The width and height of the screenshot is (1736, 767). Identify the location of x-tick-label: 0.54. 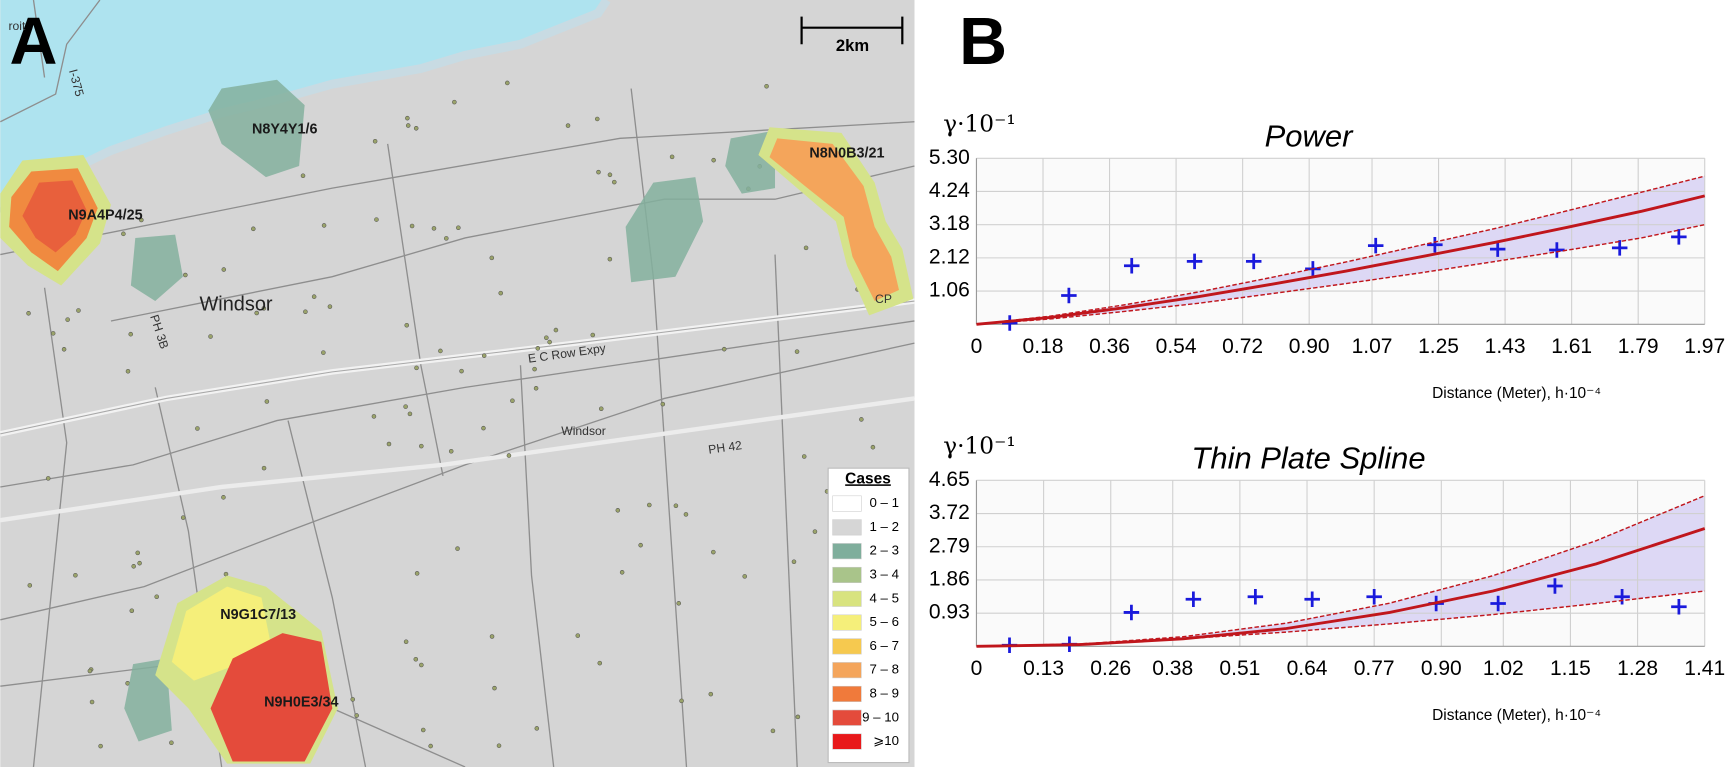
(1176, 346).